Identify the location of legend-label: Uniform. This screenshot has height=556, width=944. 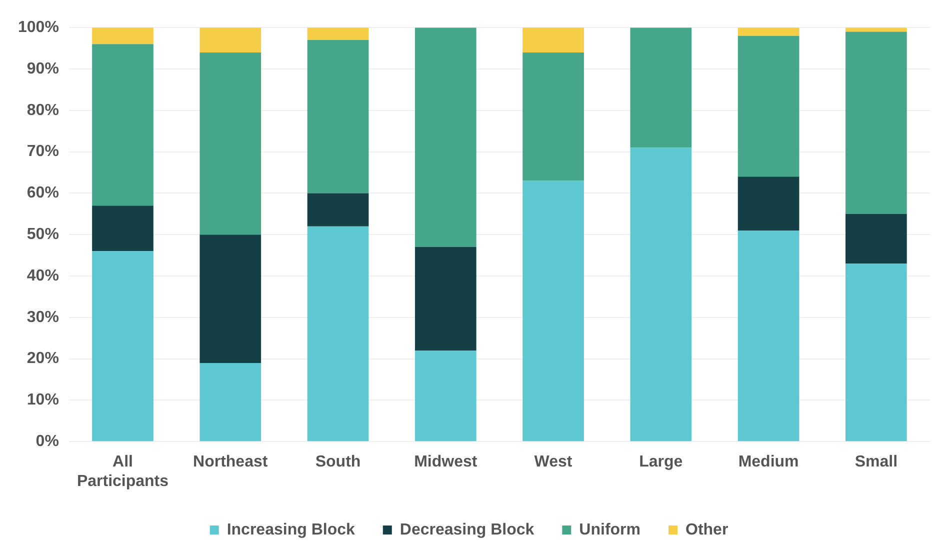
(609, 529).